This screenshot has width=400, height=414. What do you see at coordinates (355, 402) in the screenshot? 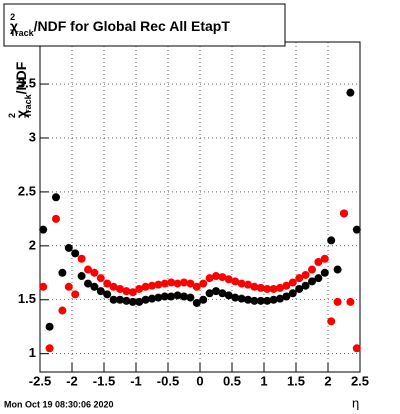
I see `x-axis-label: η` at bounding box center [355, 402].